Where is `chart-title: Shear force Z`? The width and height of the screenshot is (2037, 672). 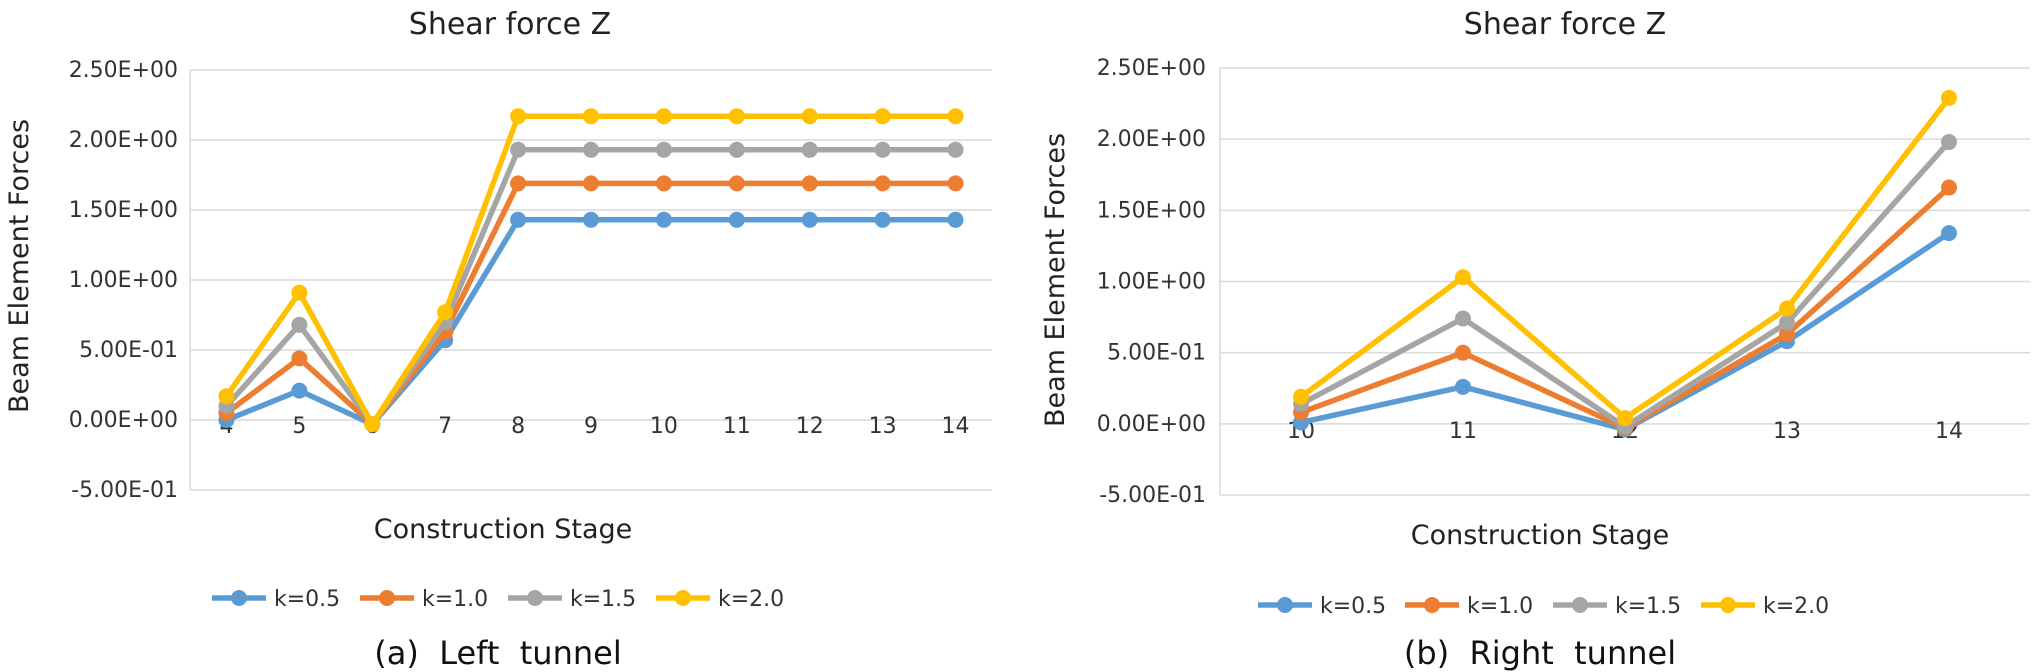 chart-title: Shear force Z is located at coordinates (510, 24).